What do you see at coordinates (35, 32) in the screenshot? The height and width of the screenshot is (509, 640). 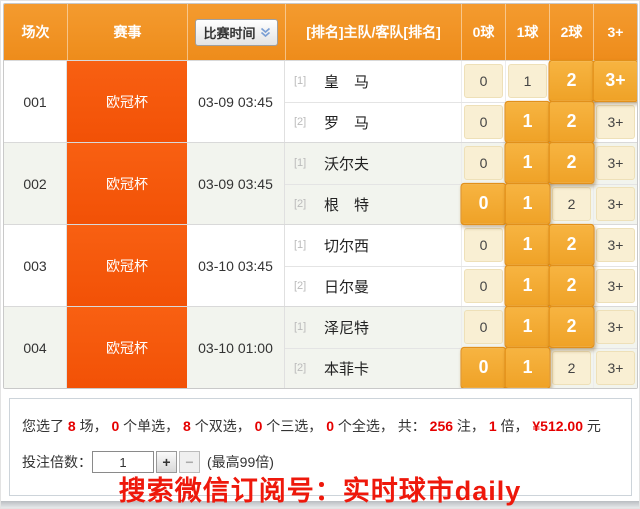 I see `header-match-no: 场次` at bounding box center [35, 32].